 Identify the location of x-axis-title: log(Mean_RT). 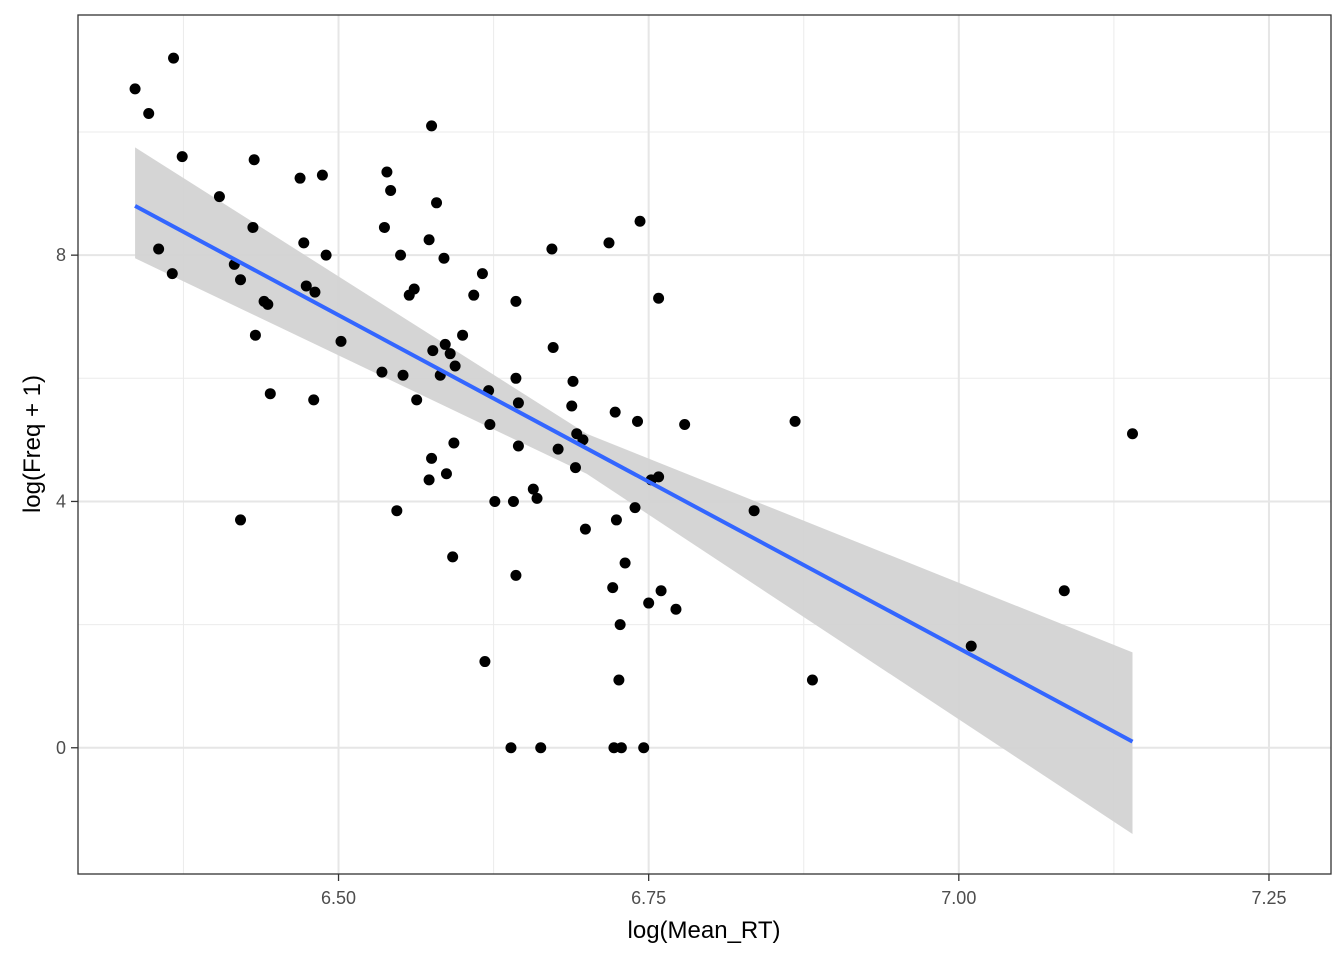
(704, 930).